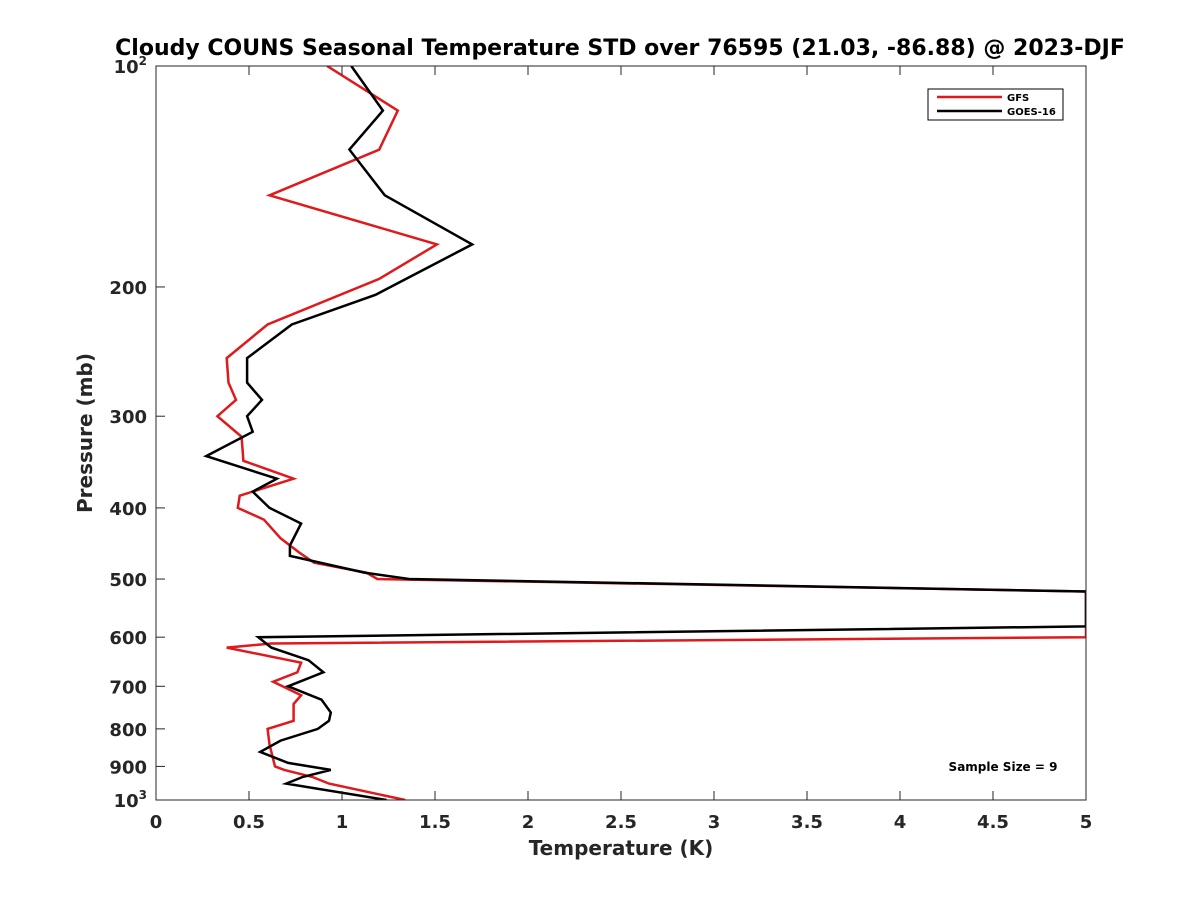 The width and height of the screenshot is (1200, 900). Describe the element at coordinates (1086, 822) in the screenshot. I see `x-tick-label: 5` at that location.